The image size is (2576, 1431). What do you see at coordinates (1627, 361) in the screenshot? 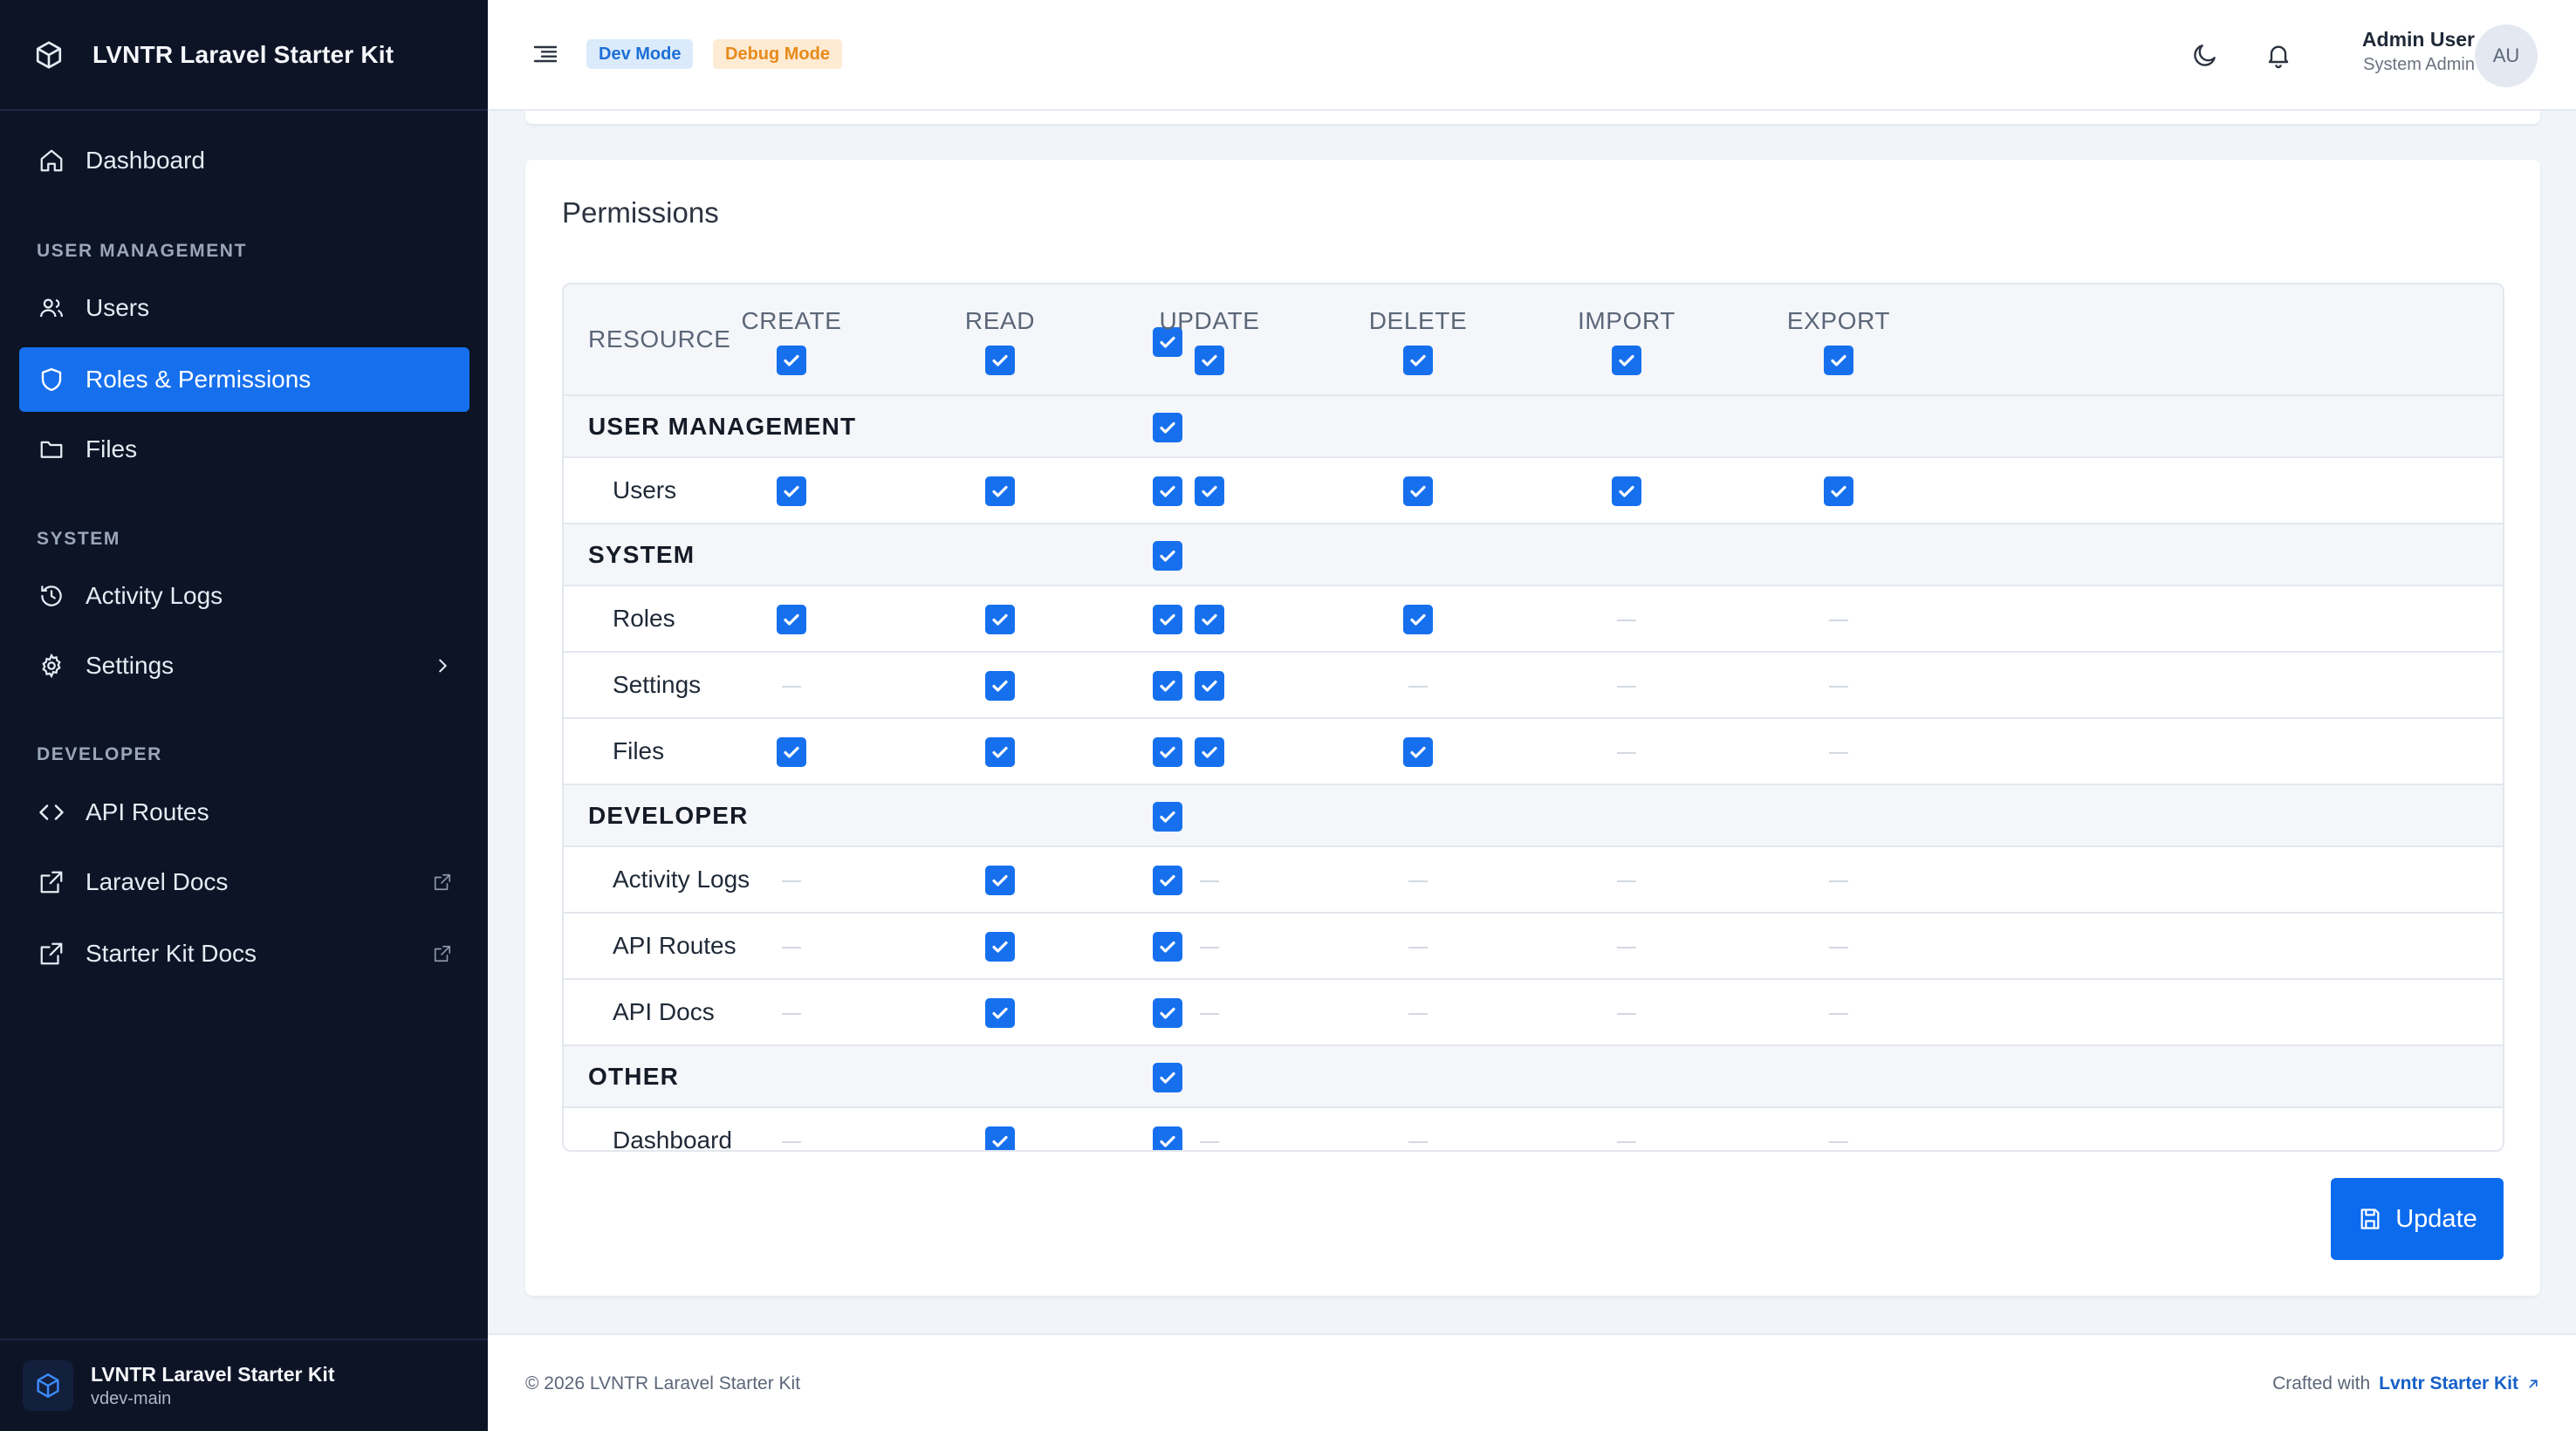
I see `column-checkbox-import` at bounding box center [1627, 361].